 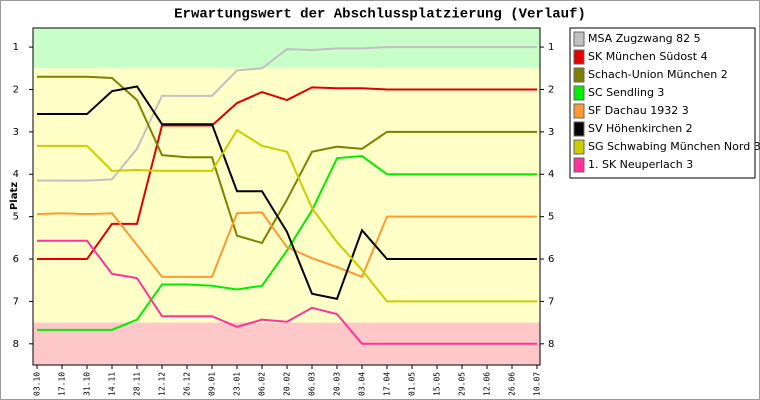 What do you see at coordinates (640, 164) in the screenshot?
I see `legend-label: 1. SK Neuperlach 3` at bounding box center [640, 164].